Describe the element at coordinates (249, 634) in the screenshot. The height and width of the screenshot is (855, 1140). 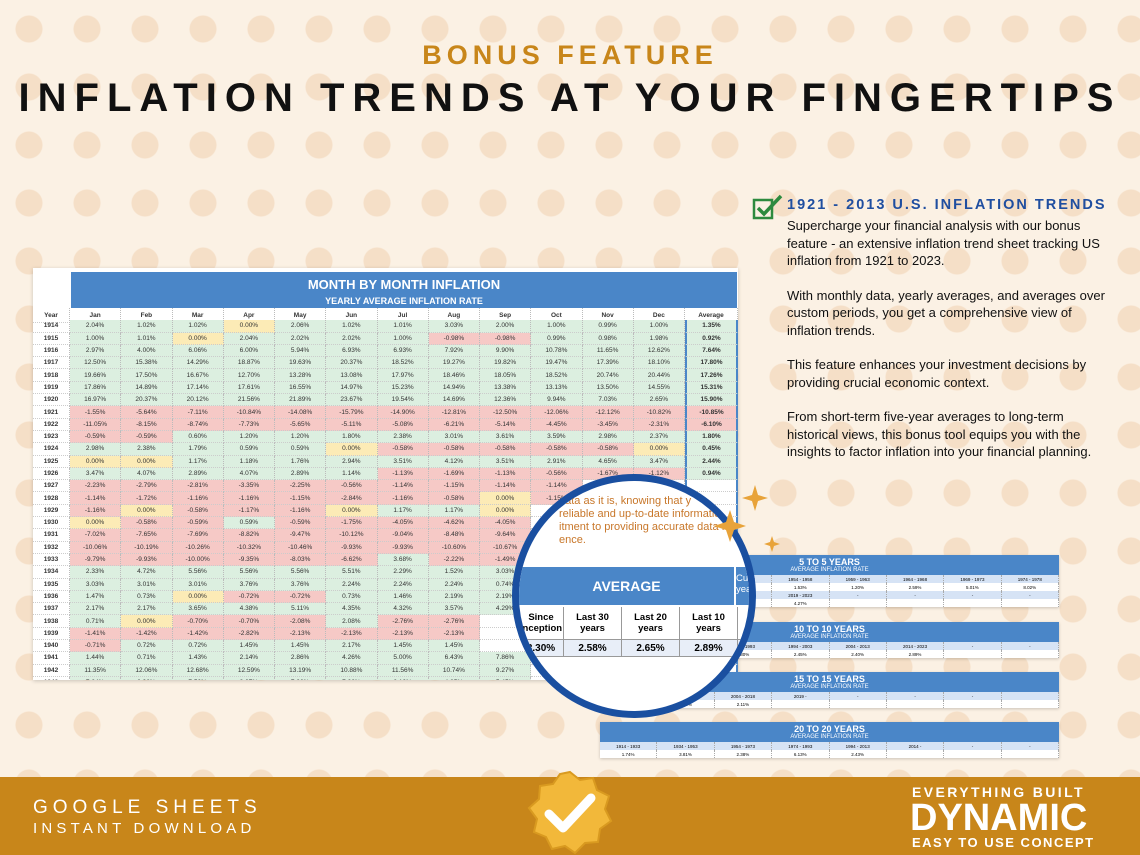
I see `rate-cell: -2.82%` at that location.